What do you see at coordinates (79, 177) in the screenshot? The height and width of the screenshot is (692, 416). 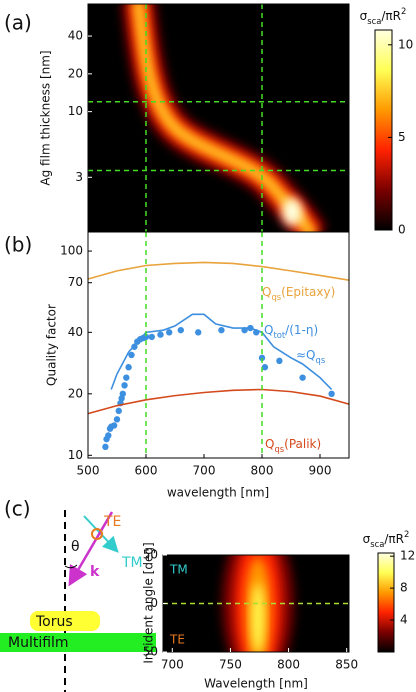 I see `y-tick-label: 3` at bounding box center [79, 177].